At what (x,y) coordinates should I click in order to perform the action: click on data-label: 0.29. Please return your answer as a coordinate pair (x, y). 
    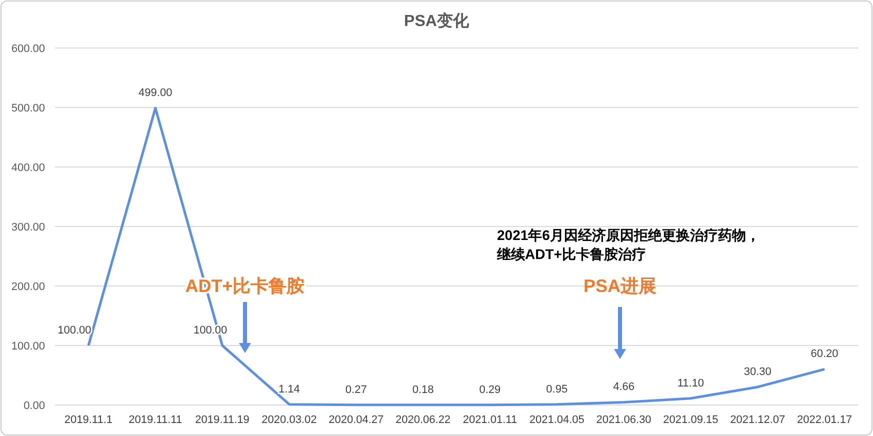
    Looking at the image, I should click on (490, 390).